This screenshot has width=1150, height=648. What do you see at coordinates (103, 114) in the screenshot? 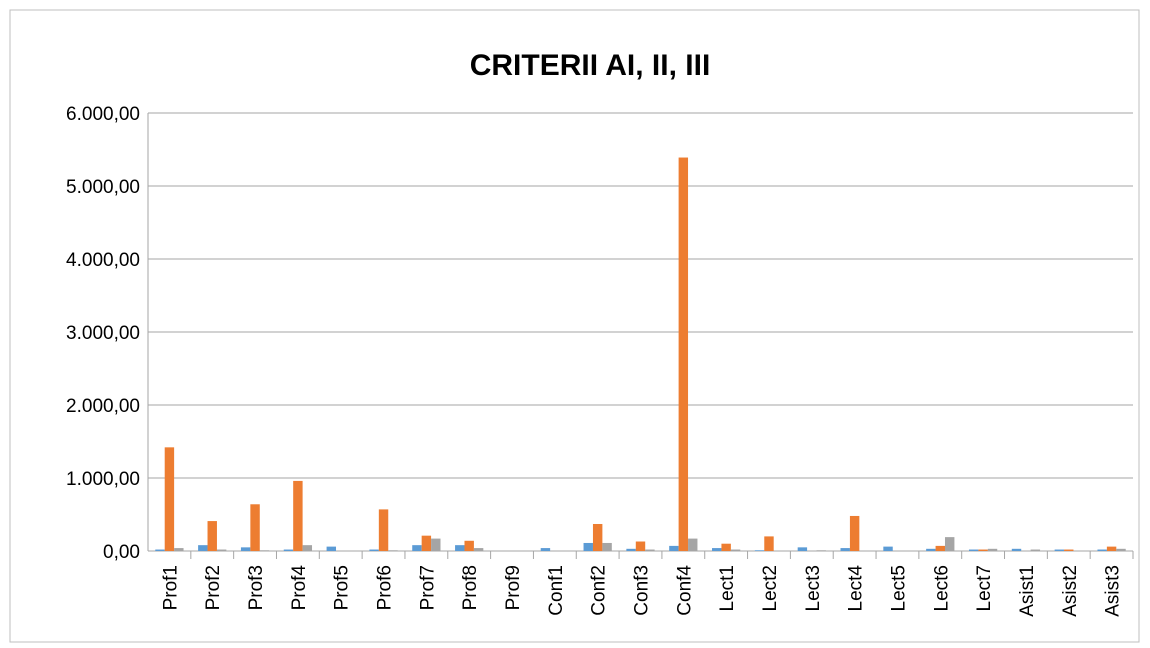
I see `y-tick-label: 6.000,00` at bounding box center [103, 114].